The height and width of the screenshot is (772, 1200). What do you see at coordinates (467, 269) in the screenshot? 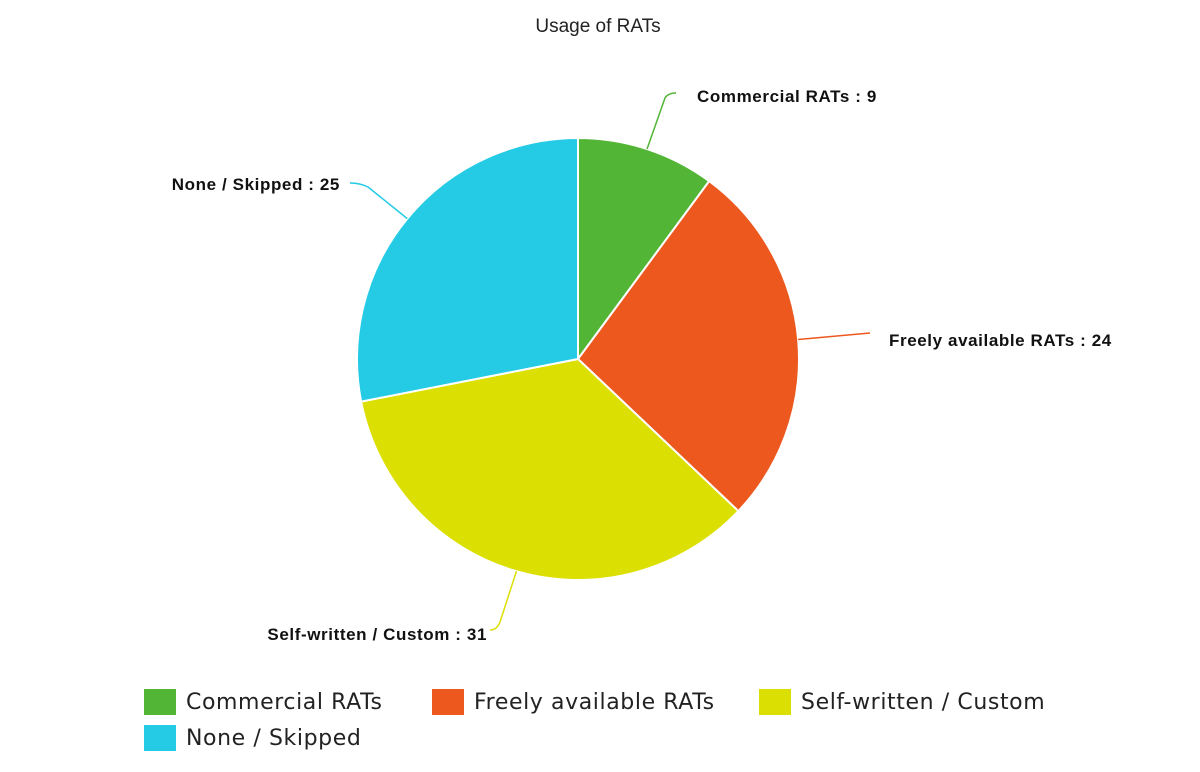
I see `pie-slice-none-skipped` at bounding box center [467, 269].